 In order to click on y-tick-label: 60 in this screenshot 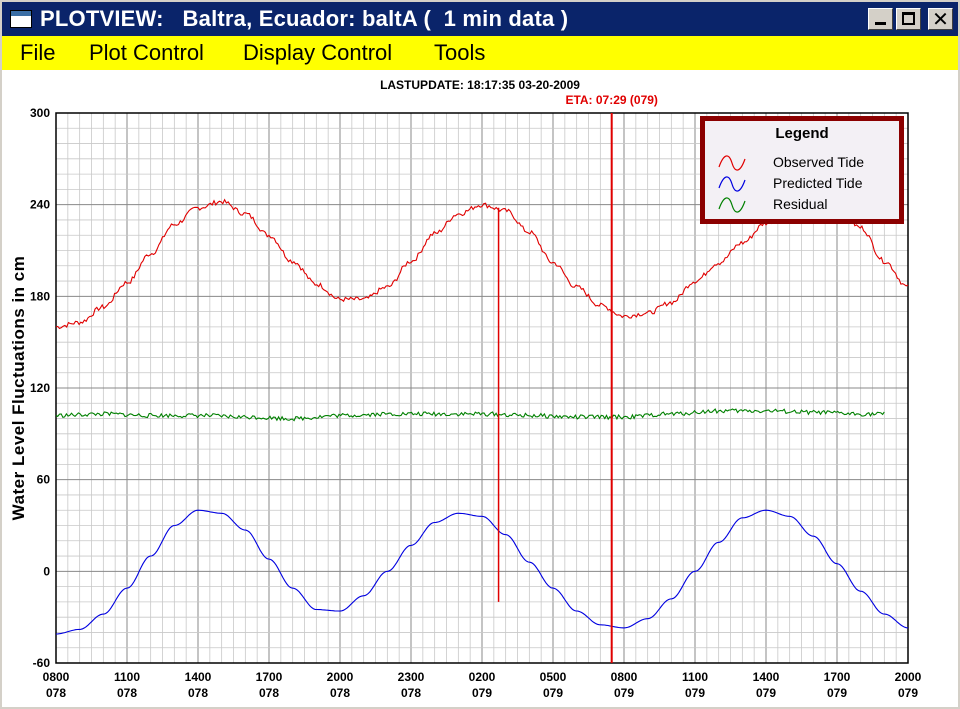, I will do `click(44, 480)`.